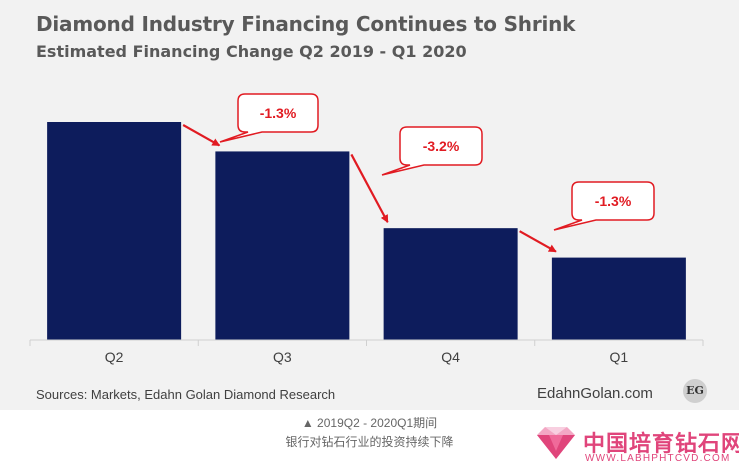 The width and height of the screenshot is (739, 465). Describe the element at coordinates (114, 231) in the screenshot. I see `bar-q2` at that location.